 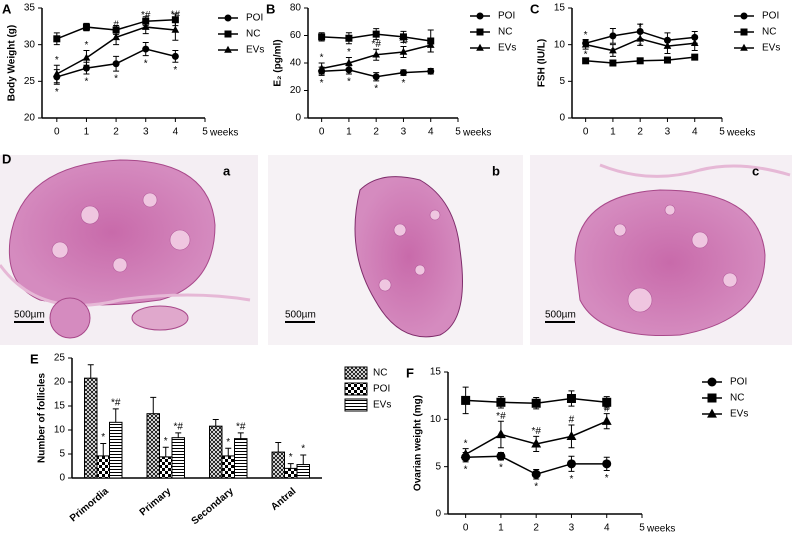 What do you see at coordinates (270, 8) in the screenshot?
I see `panel-label: B` at bounding box center [270, 8].